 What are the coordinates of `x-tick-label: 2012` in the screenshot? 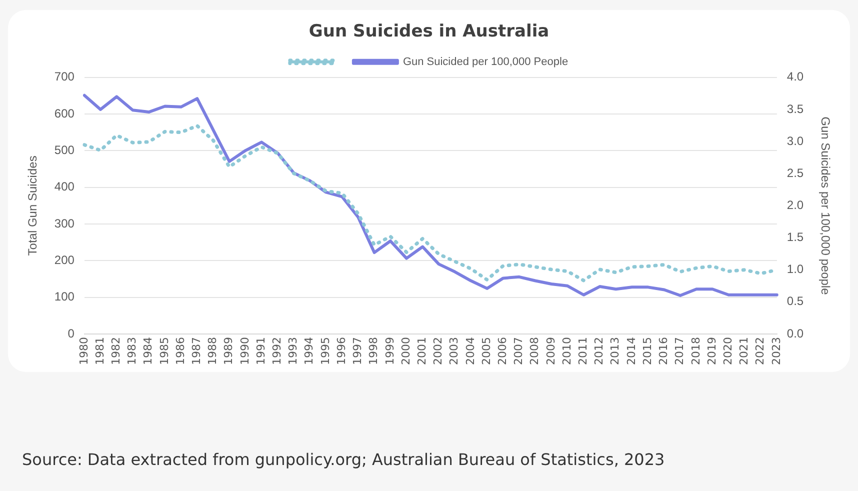 It's located at (599, 351).